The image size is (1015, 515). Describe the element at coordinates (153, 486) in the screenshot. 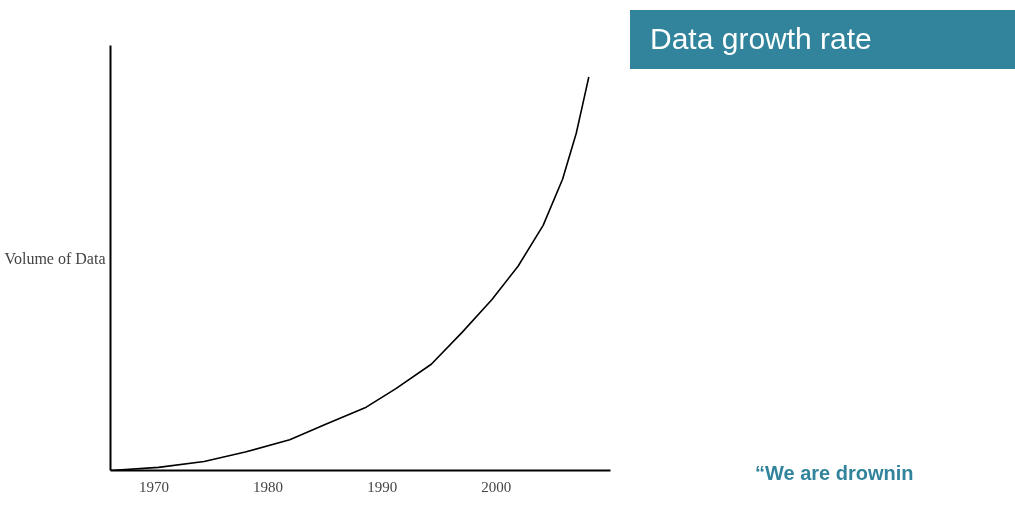

I see `x-tick-label: 1970` at that location.